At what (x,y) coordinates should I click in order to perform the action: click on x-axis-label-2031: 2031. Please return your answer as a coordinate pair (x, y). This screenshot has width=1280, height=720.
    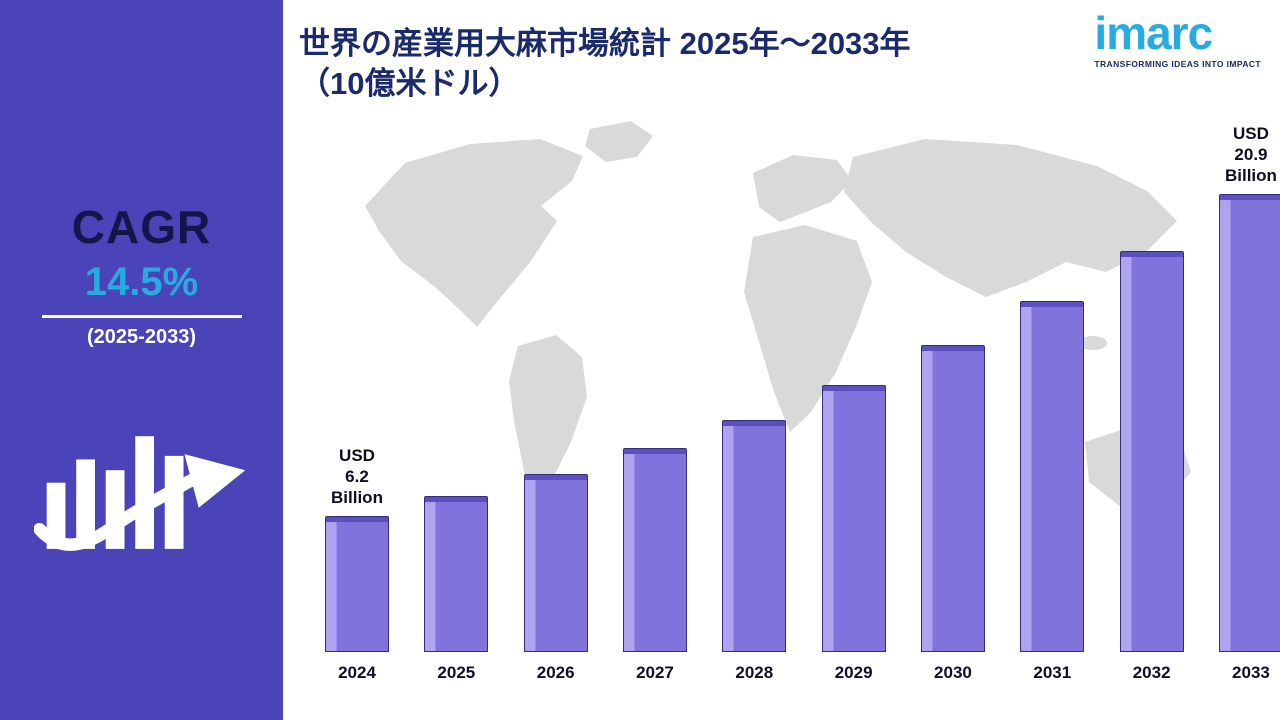
    Looking at the image, I should click on (1052, 672).